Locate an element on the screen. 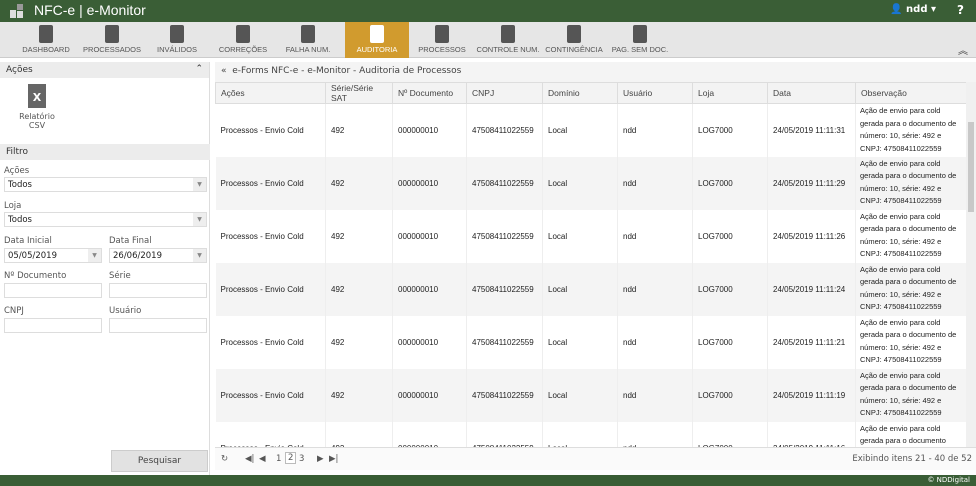 The height and width of the screenshot is (486, 976). column-header: Ações is located at coordinates (270, 93).